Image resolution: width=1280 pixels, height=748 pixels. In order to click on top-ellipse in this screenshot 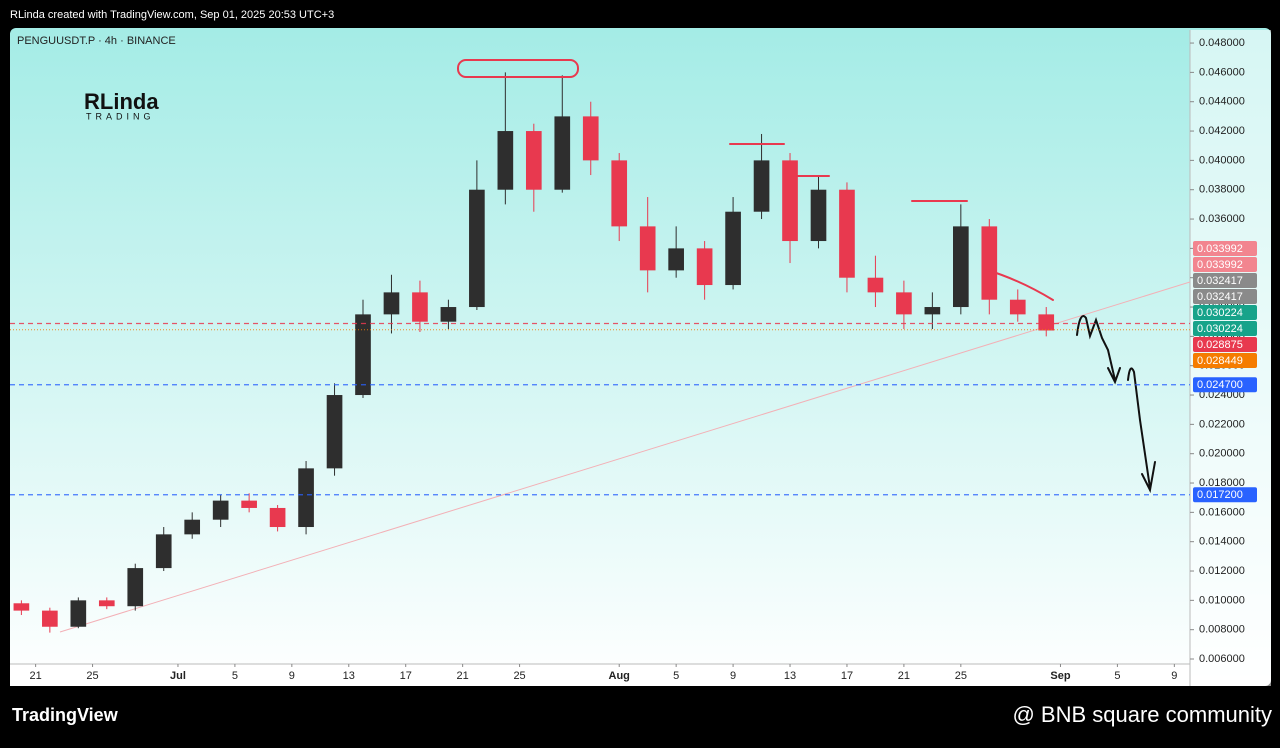, I will do `click(518, 68)`.